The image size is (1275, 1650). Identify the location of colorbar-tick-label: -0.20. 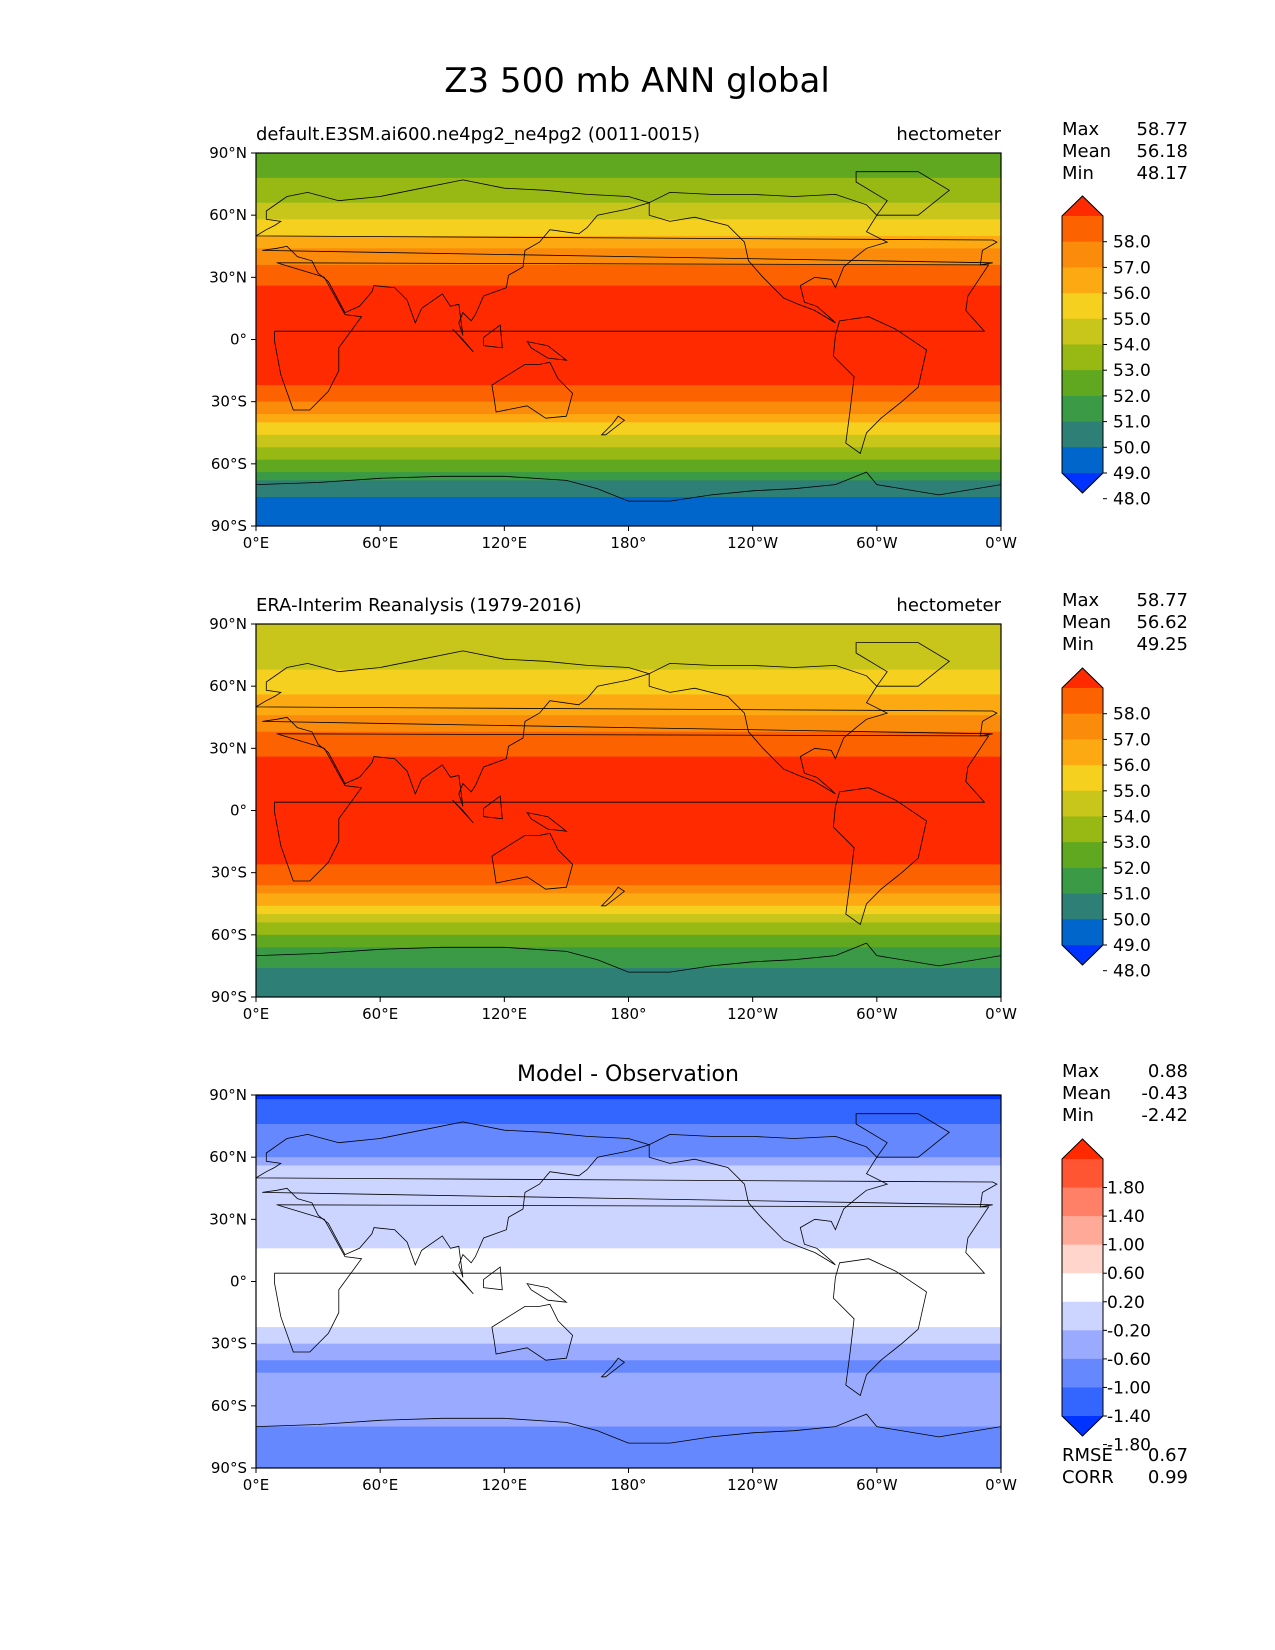
(1129, 1331).